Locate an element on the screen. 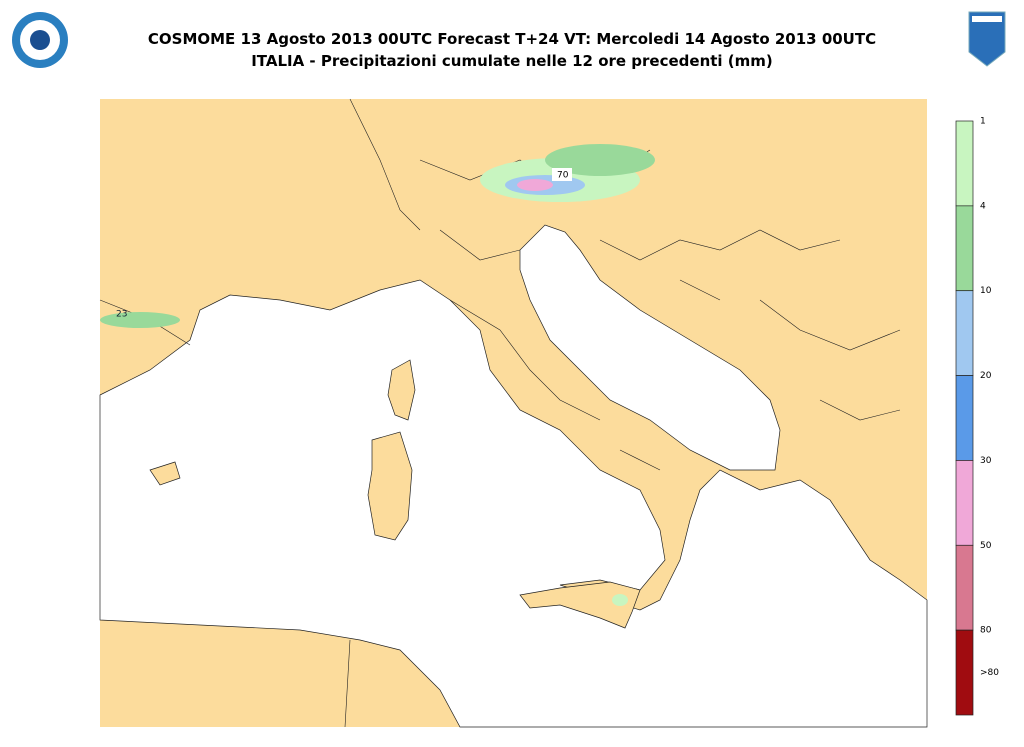 This screenshot has width=1024, height=747. logo-left is located at coordinates (40, 40).